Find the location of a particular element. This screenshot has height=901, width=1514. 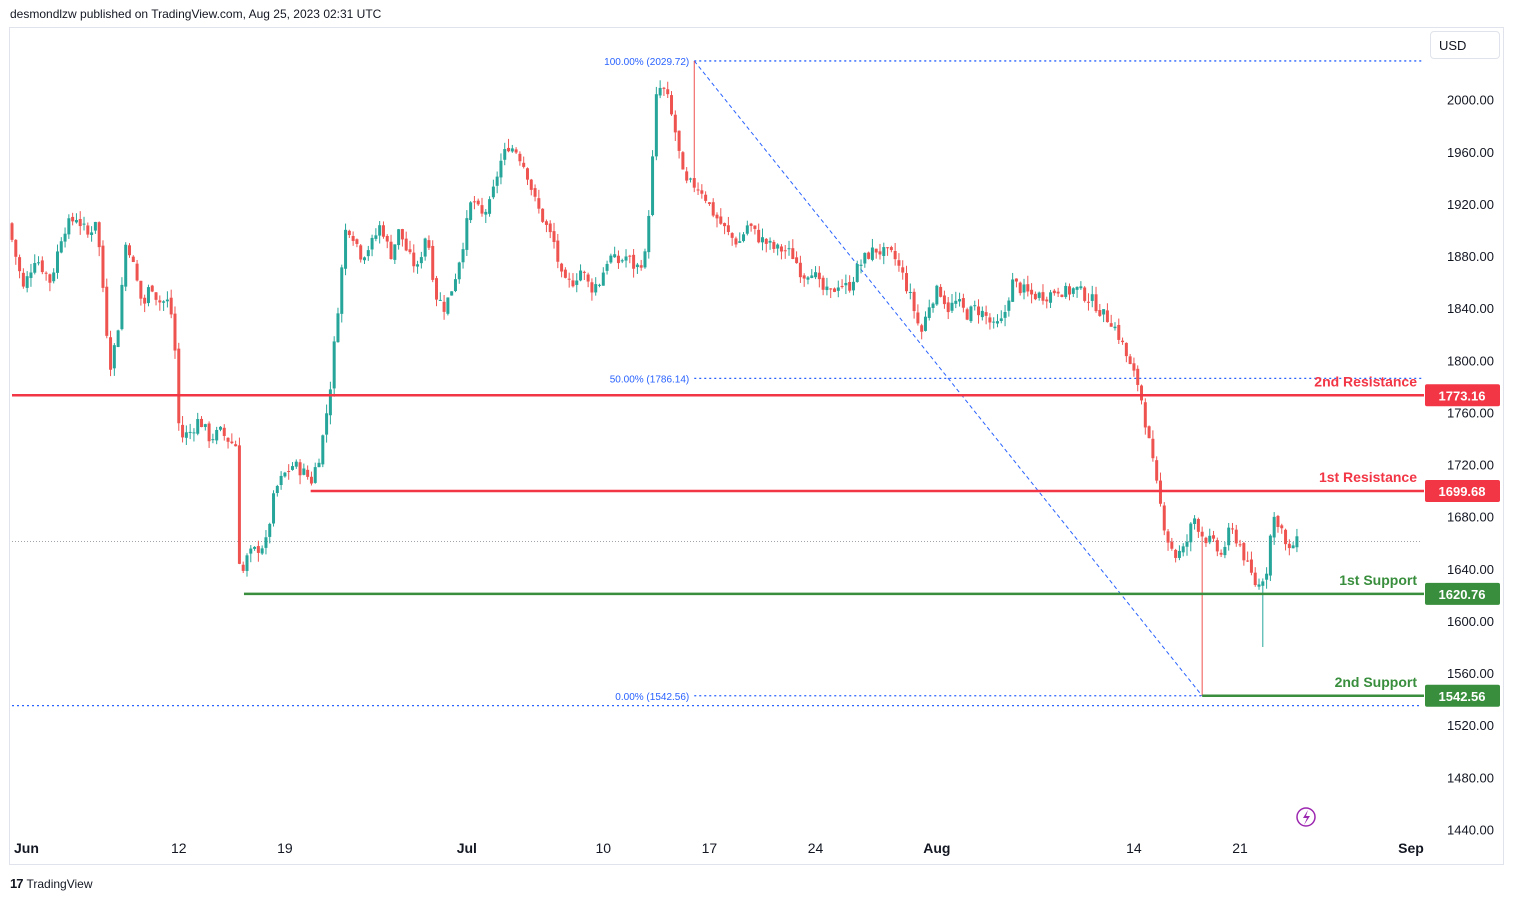

currency-button: USD is located at coordinates (1465, 45).